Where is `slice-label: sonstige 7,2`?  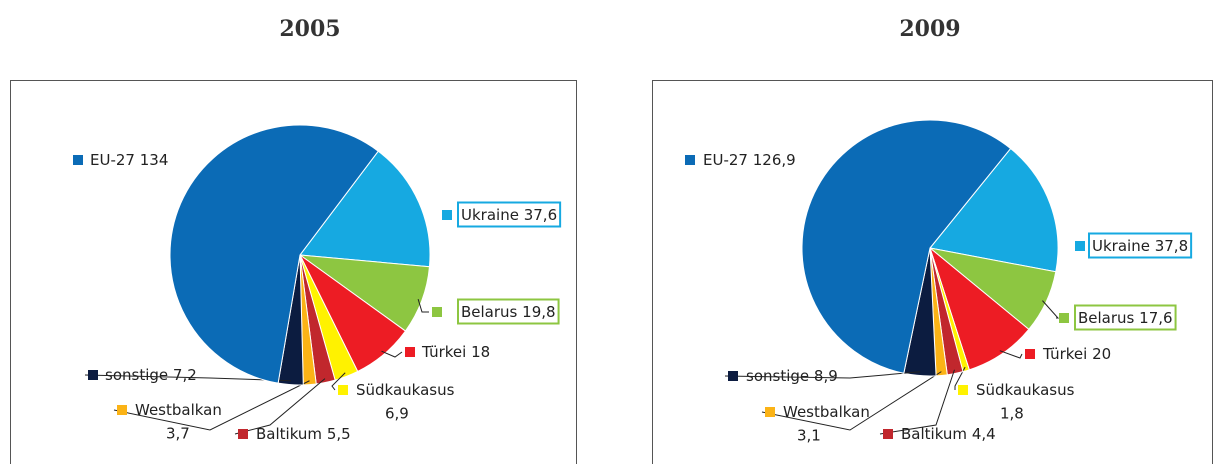
slice-label: sonstige 7,2 is located at coordinates (151, 375).